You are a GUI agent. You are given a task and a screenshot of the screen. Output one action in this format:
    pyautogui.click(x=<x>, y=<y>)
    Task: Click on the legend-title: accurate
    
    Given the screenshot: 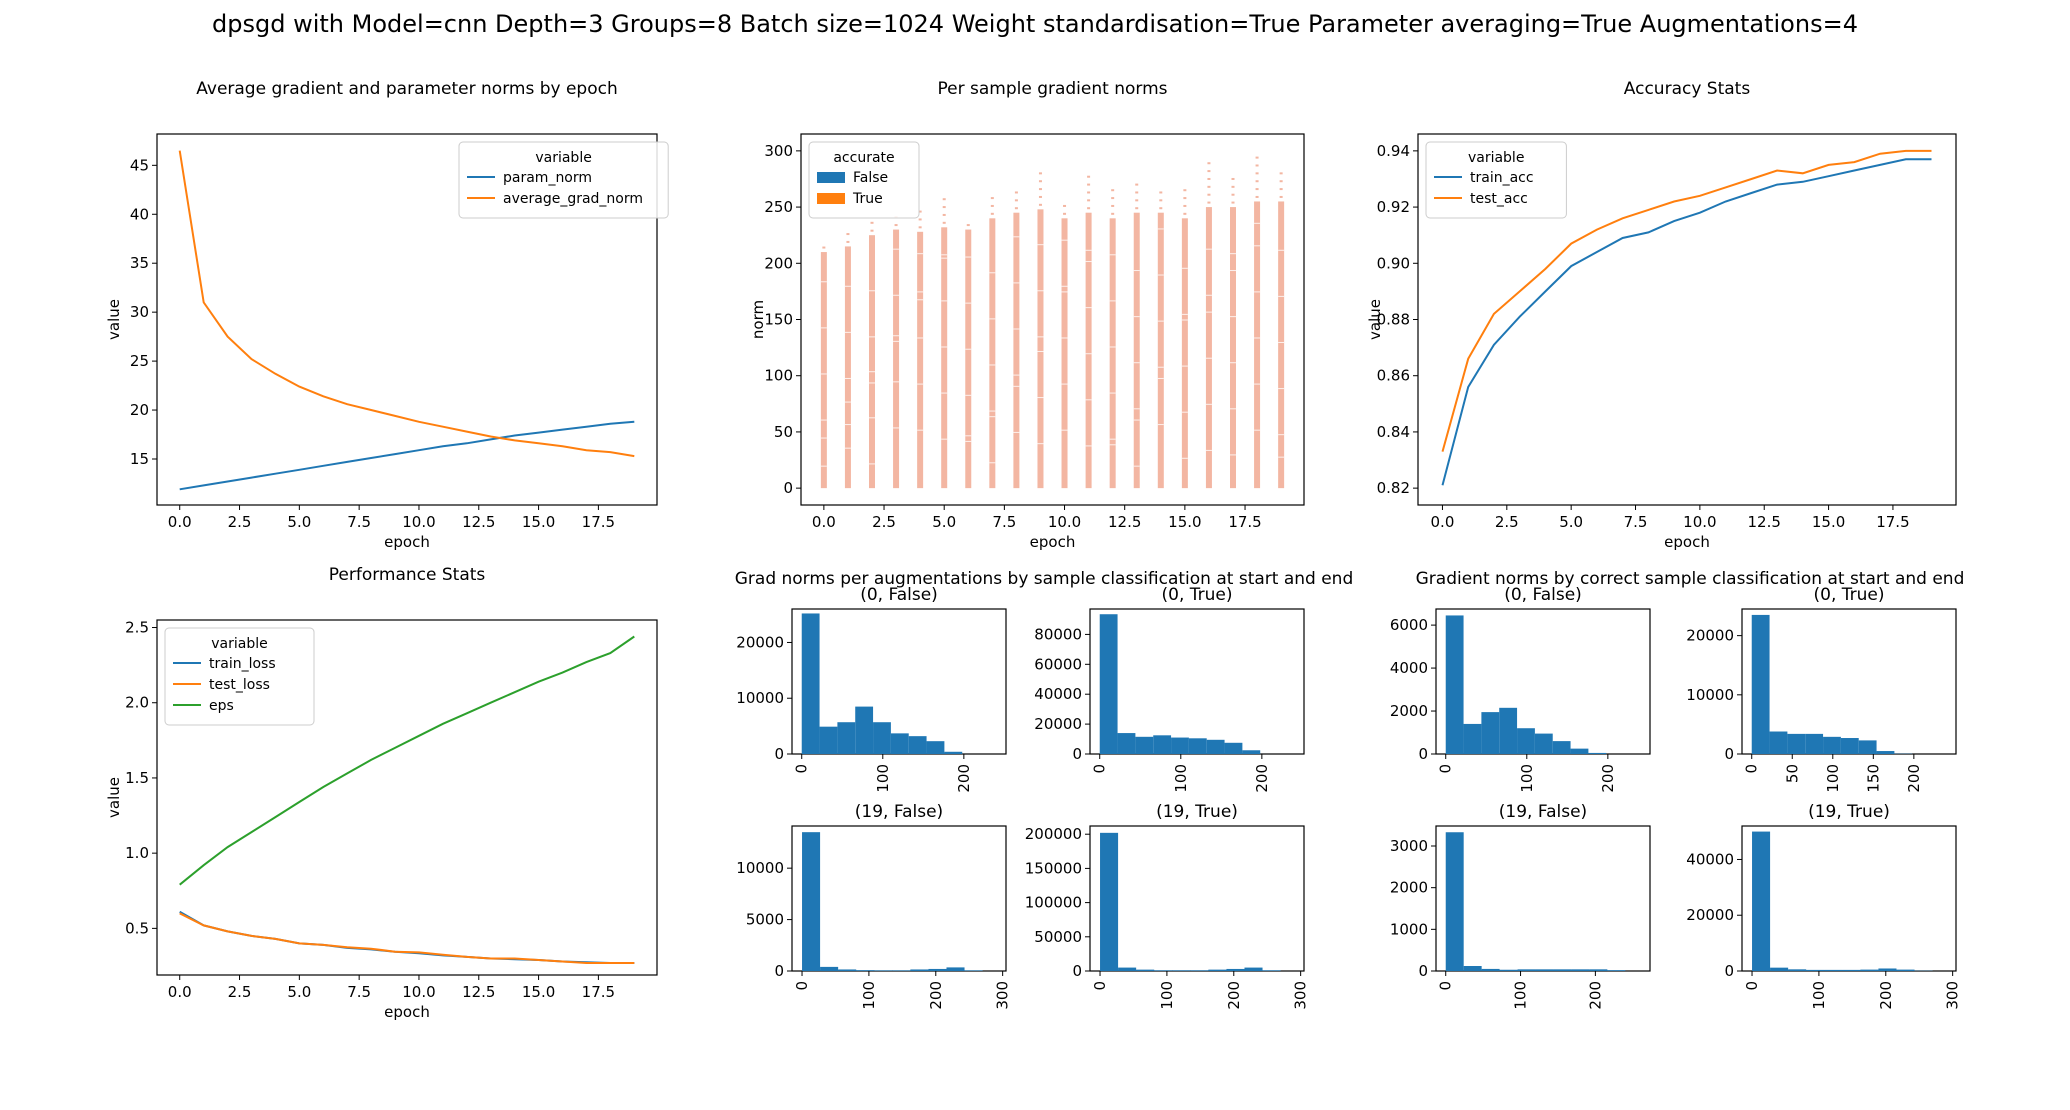 What is the action you would take?
    pyautogui.click(x=863, y=158)
    